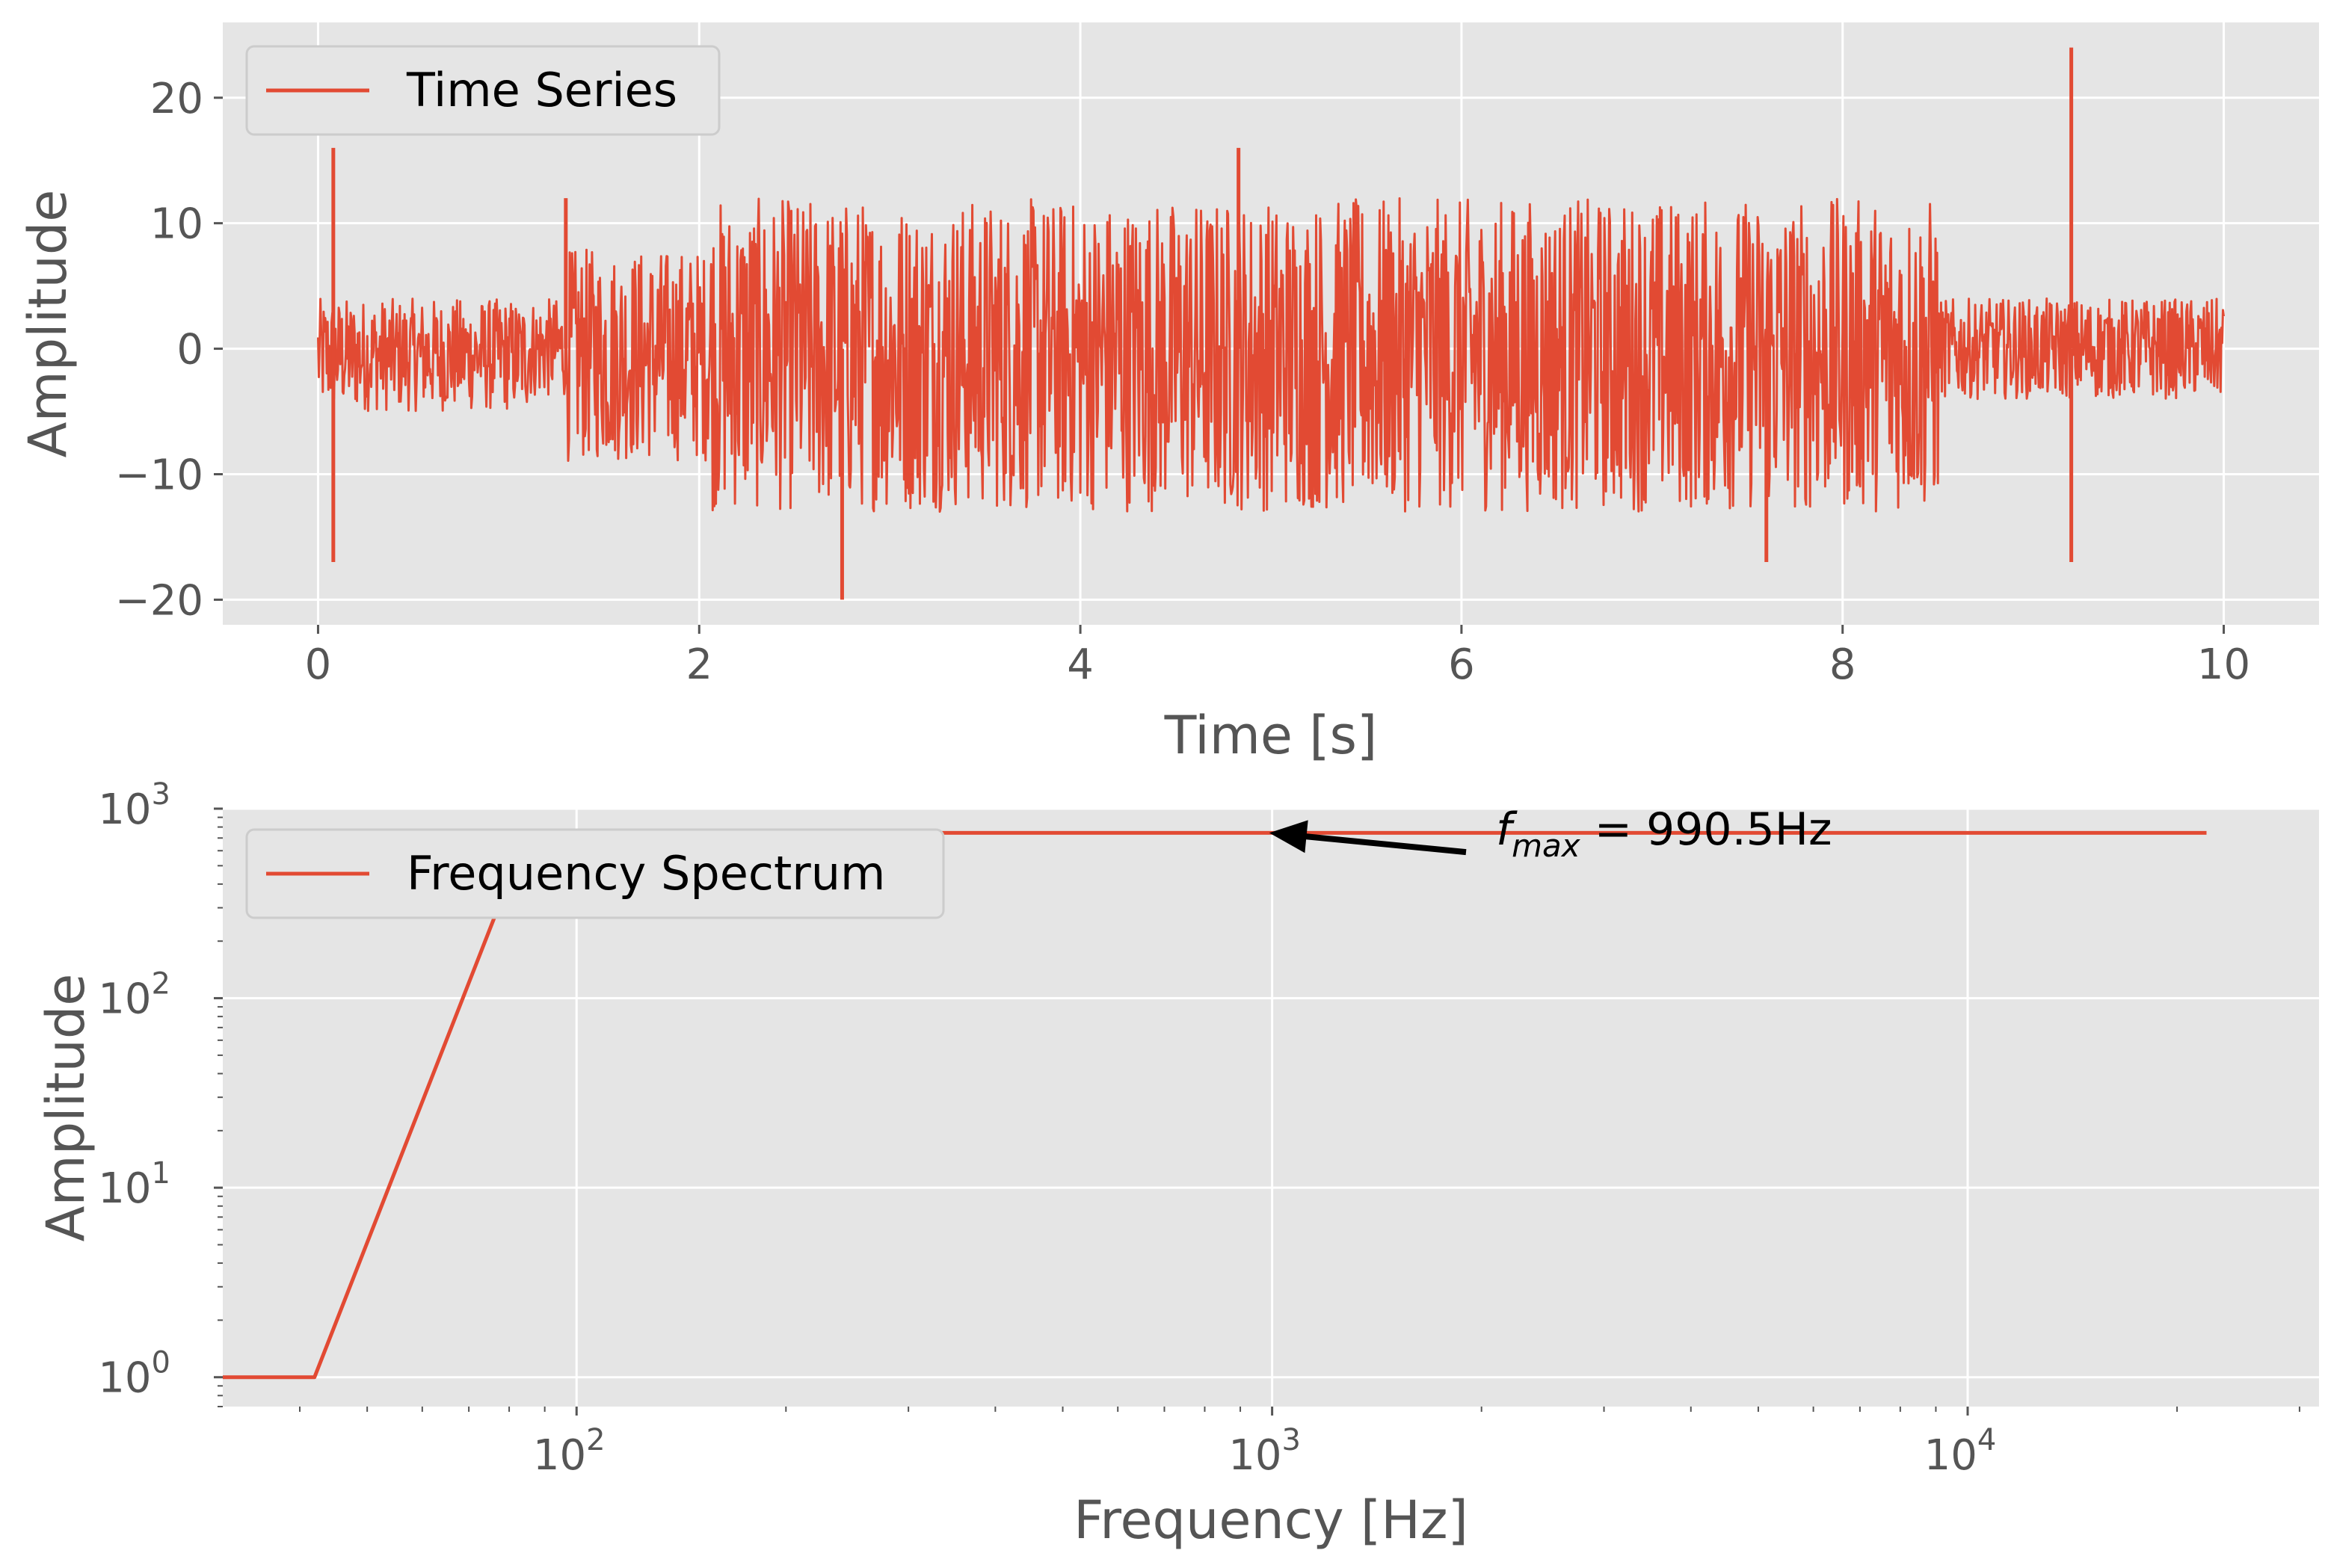 The width and height of the screenshot is (2328, 1568). What do you see at coordinates (176, 224) in the screenshot?
I see `time-series-y-tick-label: 10` at bounding box center [176, 224].